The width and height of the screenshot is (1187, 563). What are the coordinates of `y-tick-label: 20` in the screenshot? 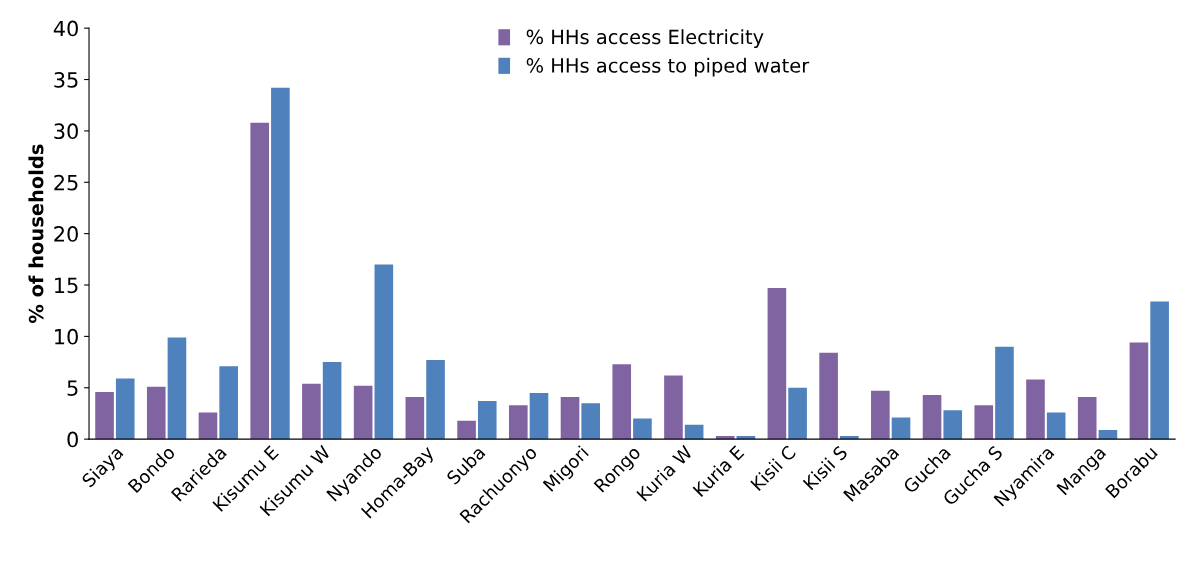 It's located at (66, 234).